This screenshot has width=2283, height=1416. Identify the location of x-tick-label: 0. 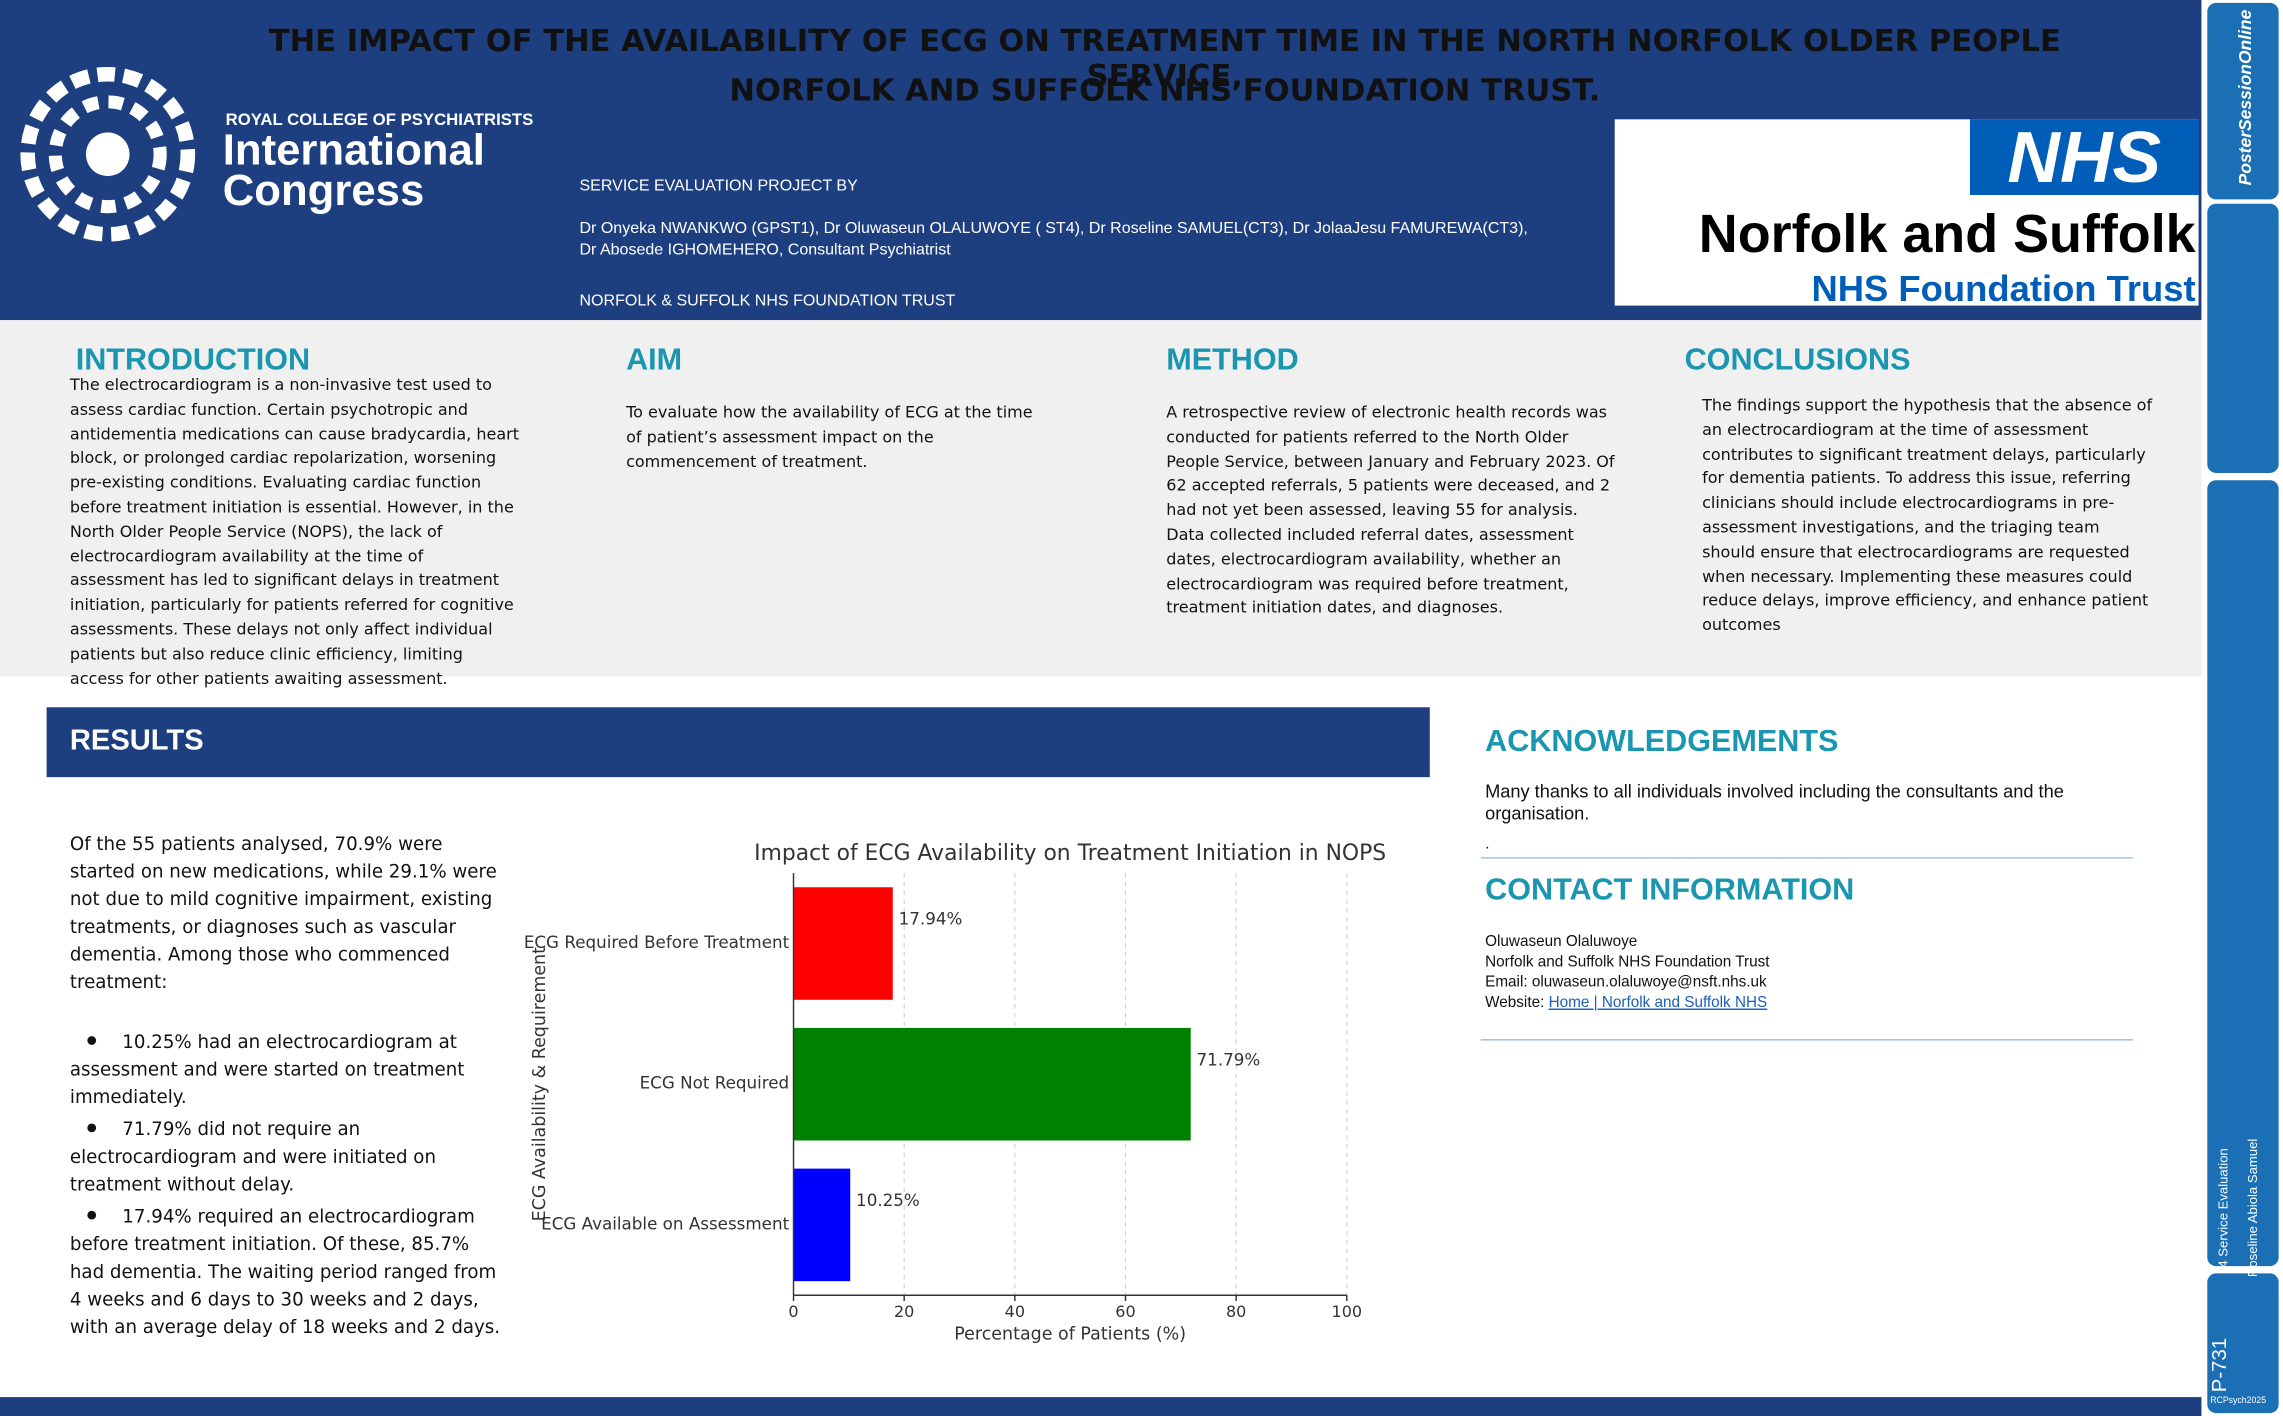
(793, 1311).